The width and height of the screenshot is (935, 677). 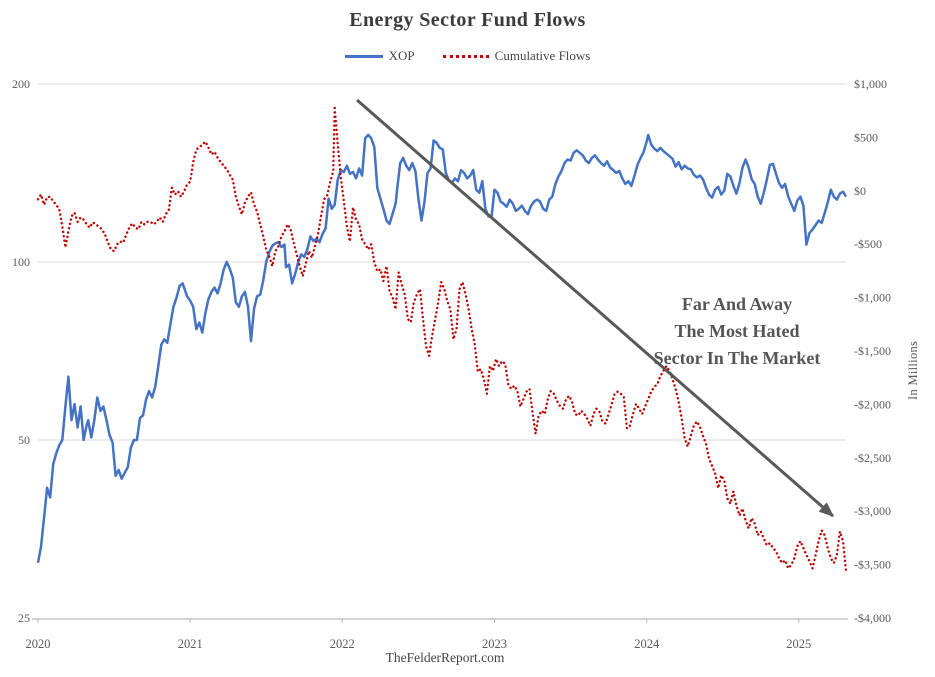 I want to click on legend: XOP Cumulative Flows, so click(x=467, y=56).